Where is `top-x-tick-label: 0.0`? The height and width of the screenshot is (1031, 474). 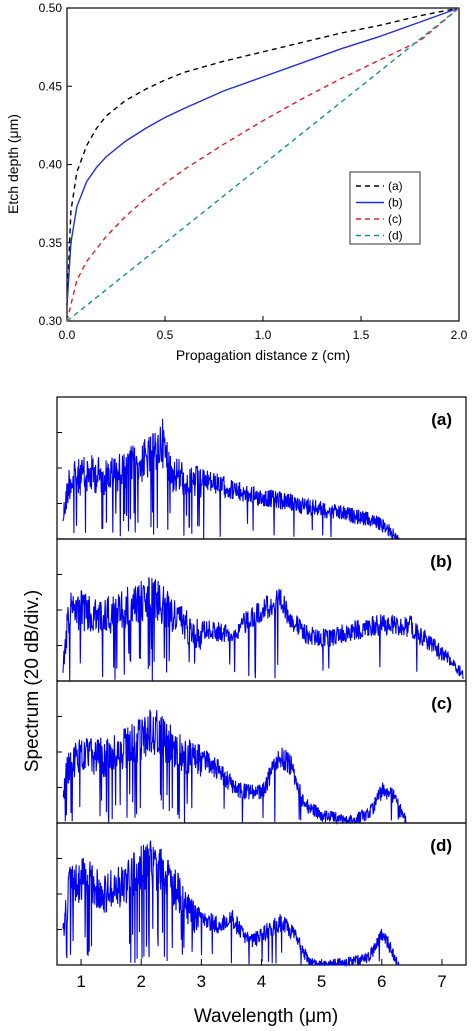 top-x-tick-label: 0.0 is located at coordinates (67, 335).